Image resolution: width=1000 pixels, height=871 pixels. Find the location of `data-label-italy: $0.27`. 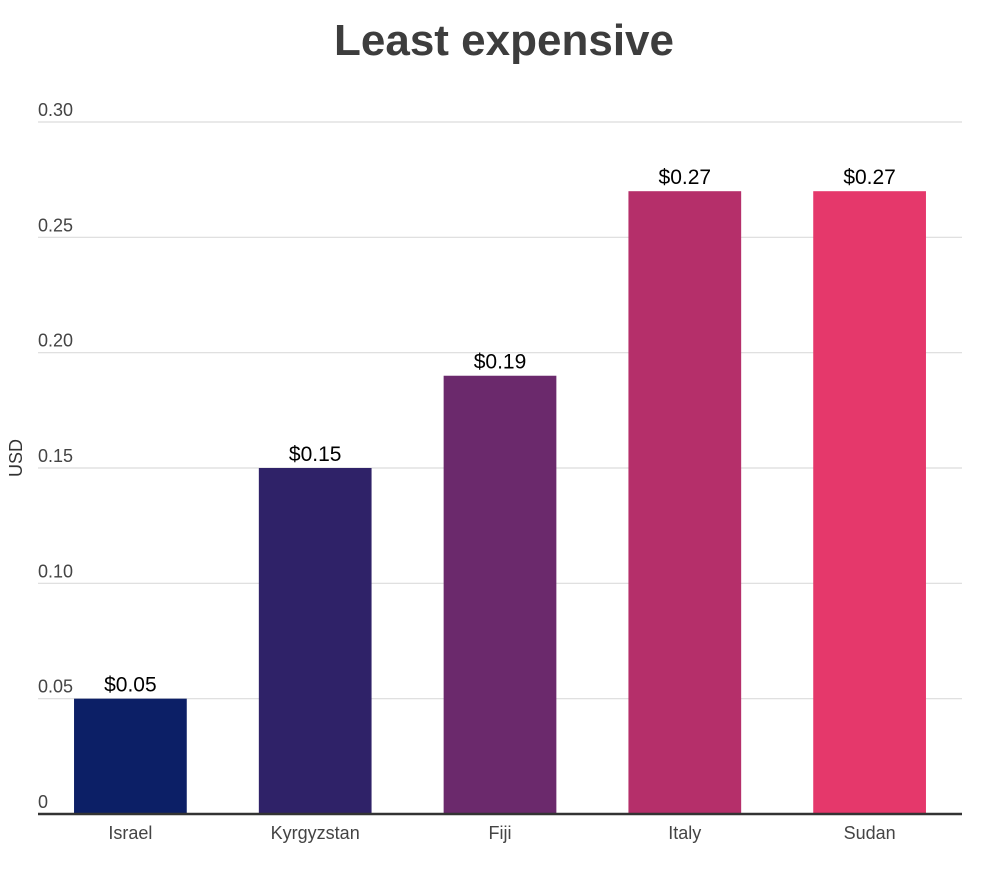

data-label-italy: $0.27 is located at coordinates (685, 177).